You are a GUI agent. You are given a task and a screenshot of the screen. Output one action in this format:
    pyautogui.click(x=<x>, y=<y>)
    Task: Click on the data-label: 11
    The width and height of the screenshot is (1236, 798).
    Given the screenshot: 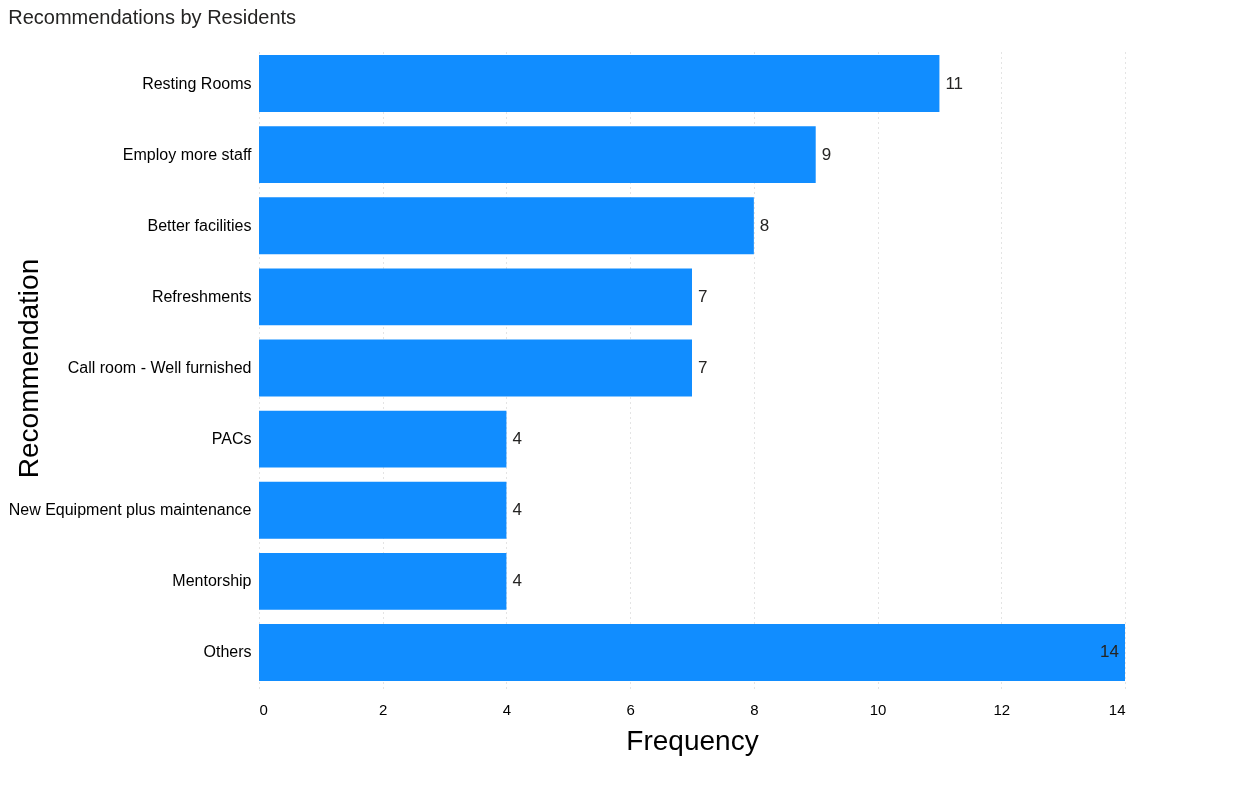 What is the action you would take?
    pyautogui.click(x=954, y=83)
    